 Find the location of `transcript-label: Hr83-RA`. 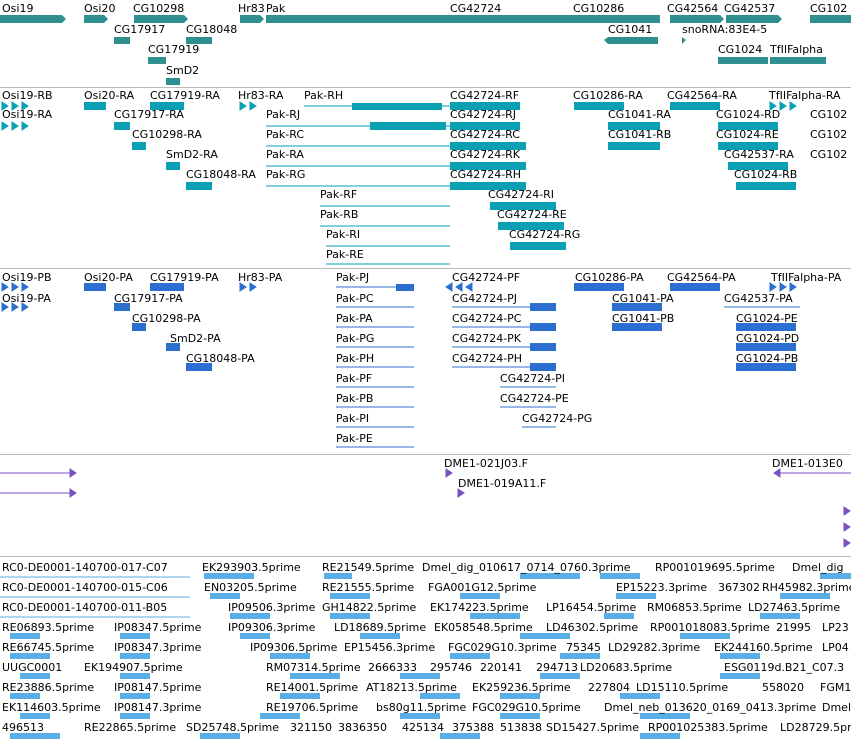

transcript-label: Hr83-RA is located at coordinates (261, 95).